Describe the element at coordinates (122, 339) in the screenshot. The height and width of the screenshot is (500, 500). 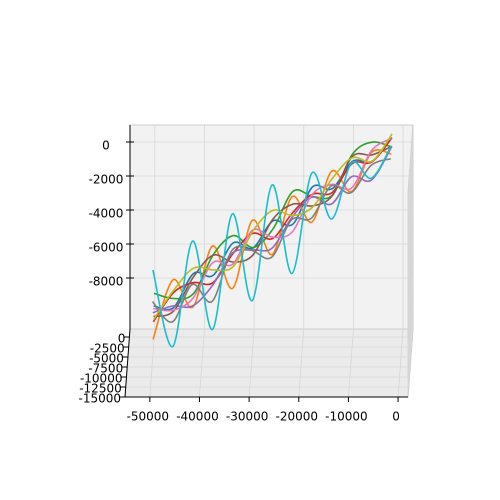
I see `y-tick-label: 0` at that location.